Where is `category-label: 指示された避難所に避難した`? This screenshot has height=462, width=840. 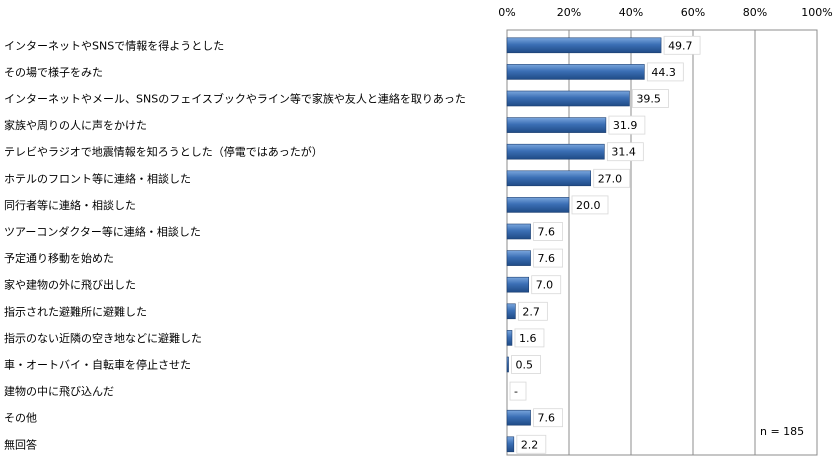
category-label: 指示された避難所に避難した is located at coordinates (75, 311).